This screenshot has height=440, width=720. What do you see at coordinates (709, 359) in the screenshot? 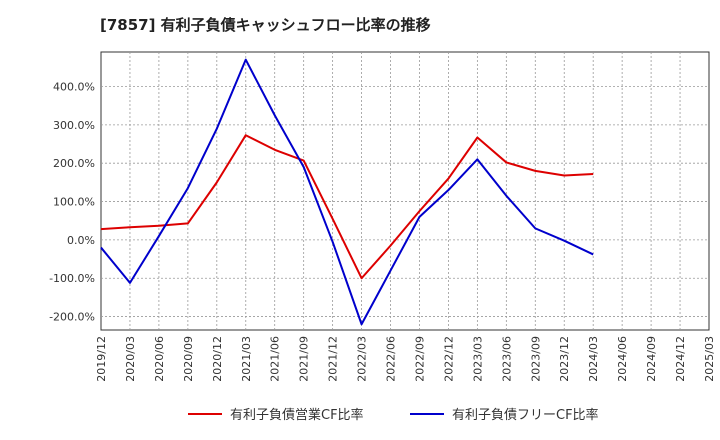
I see `x-tick-label: 2025/03` at bounding box center [709, 359].